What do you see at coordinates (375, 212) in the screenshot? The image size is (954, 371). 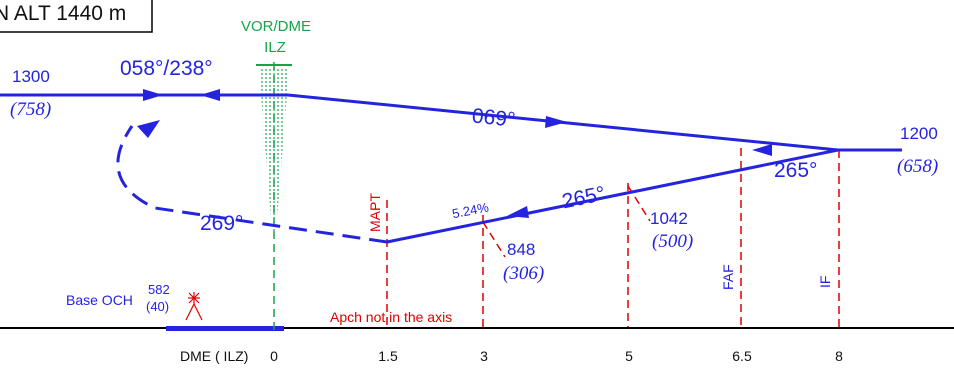 I see `fix-mapt-label: MAPT` at bounding box center [375, 212].